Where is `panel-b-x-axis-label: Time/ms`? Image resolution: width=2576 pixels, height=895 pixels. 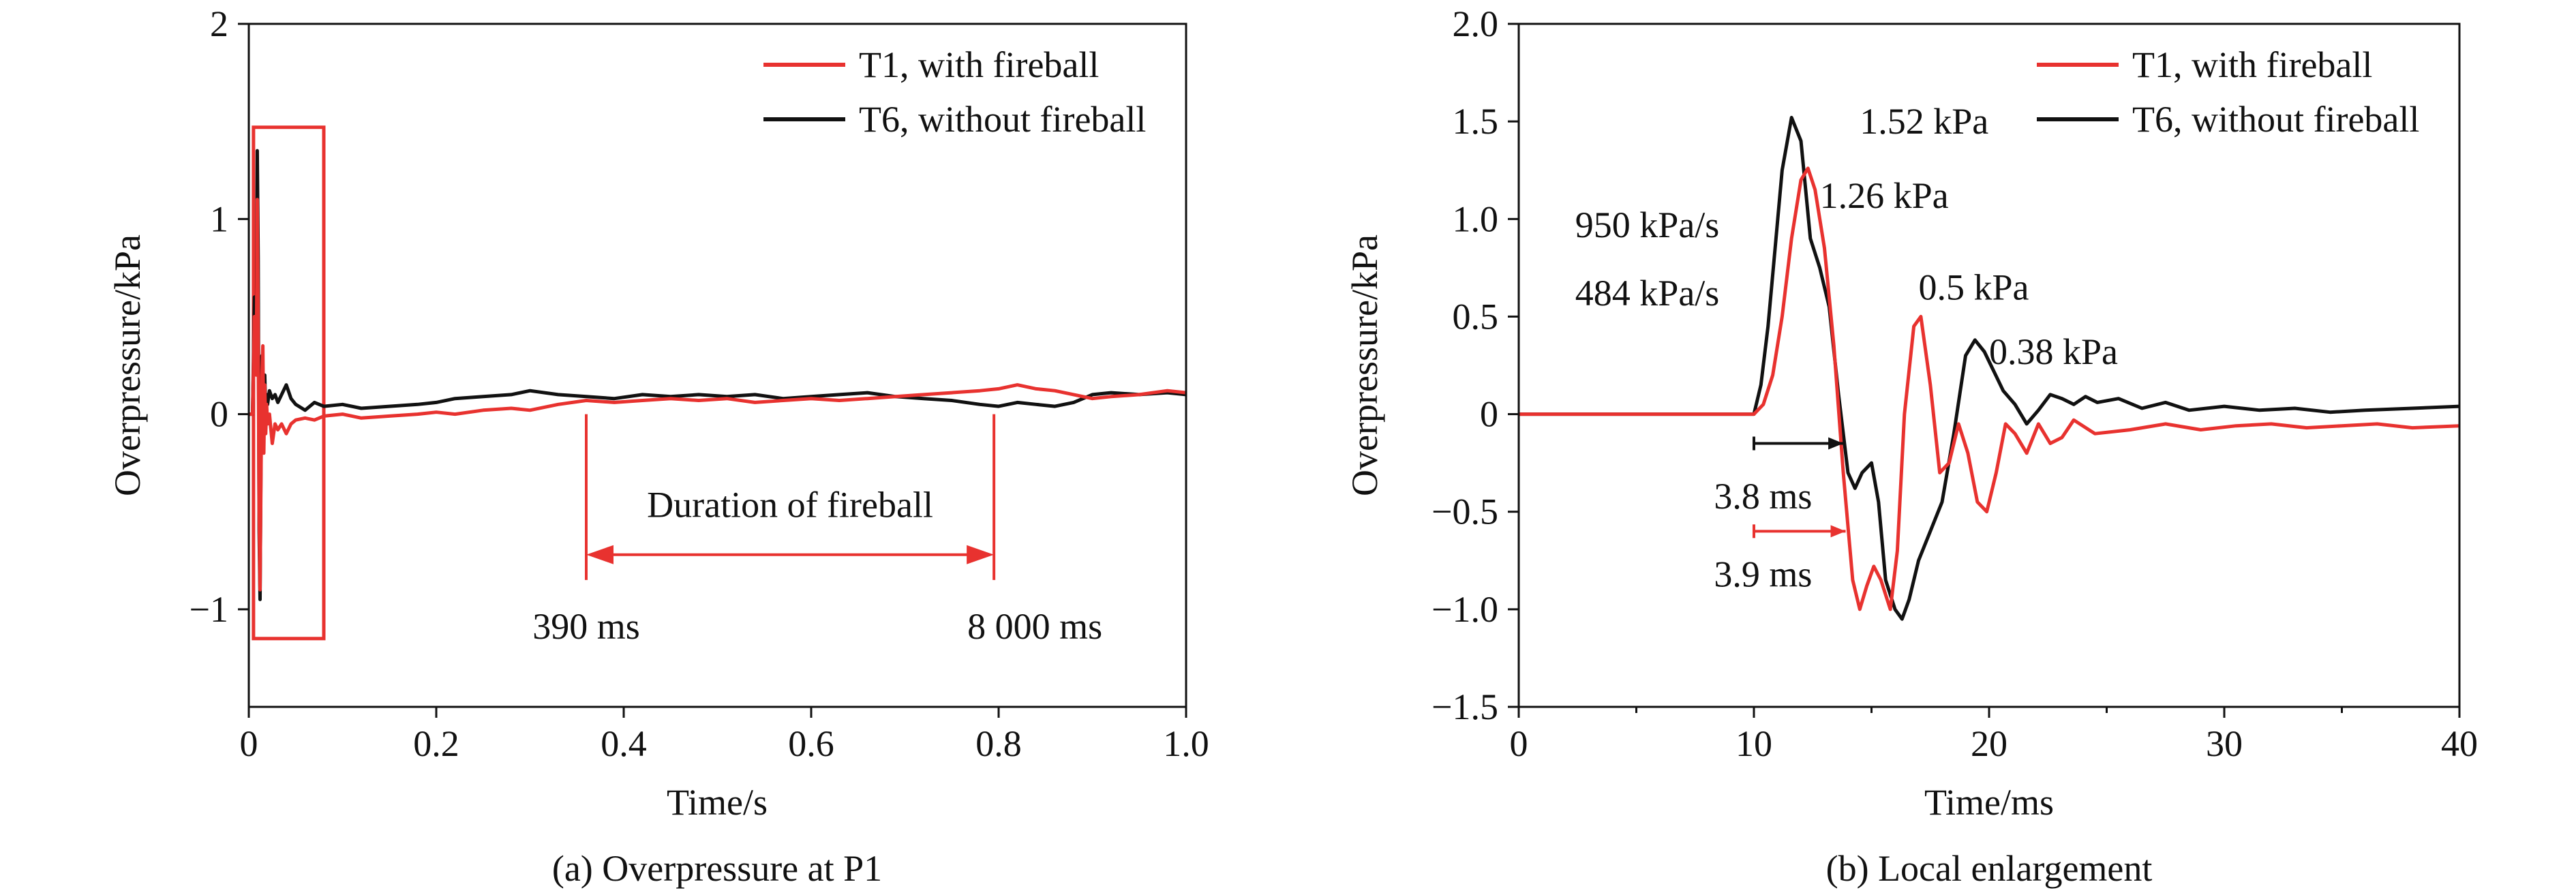
panel-b-x-axis-label: Time/ms is located at coordinates (1989, 802).